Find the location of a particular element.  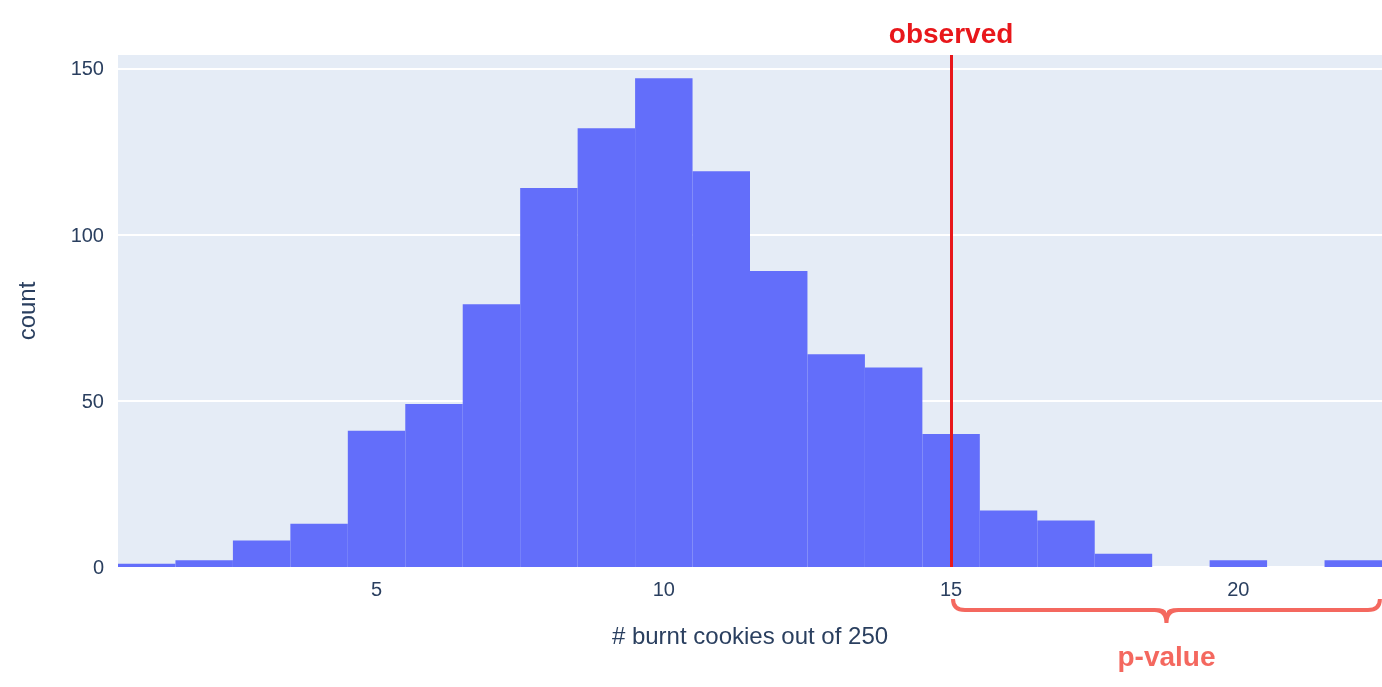

y-tick-label: 100 is located at coordinates (87, 234).